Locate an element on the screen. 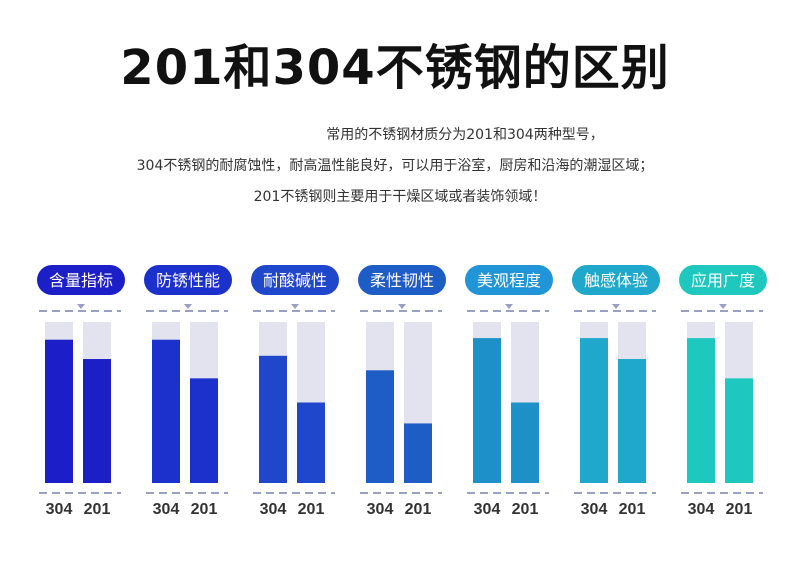 The height and width of the screenshot is (586, 790). panel-title: 柔性韧性 is located at coordinates (402, 280).